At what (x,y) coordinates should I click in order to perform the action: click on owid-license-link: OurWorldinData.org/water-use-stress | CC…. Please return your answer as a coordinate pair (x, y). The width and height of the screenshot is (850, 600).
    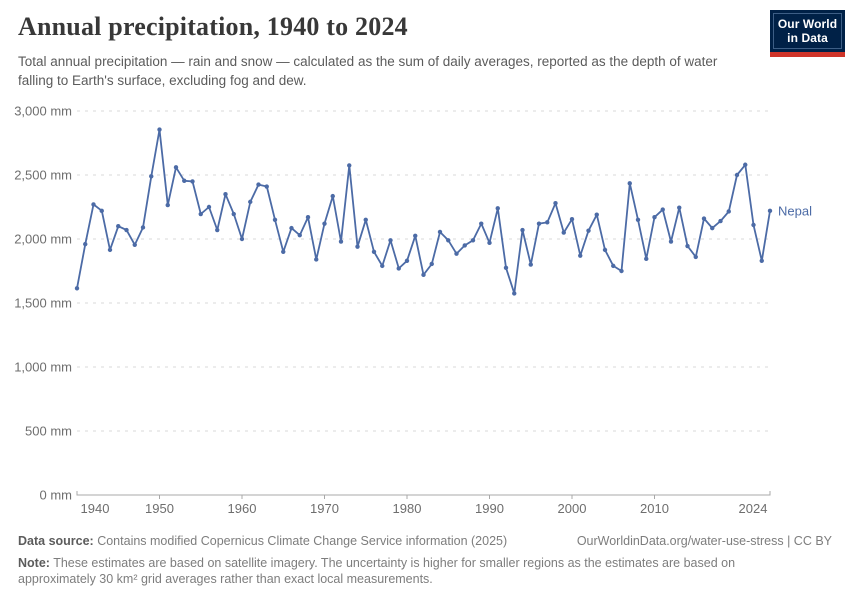
    Looking at the image, I should click on (704, 541).